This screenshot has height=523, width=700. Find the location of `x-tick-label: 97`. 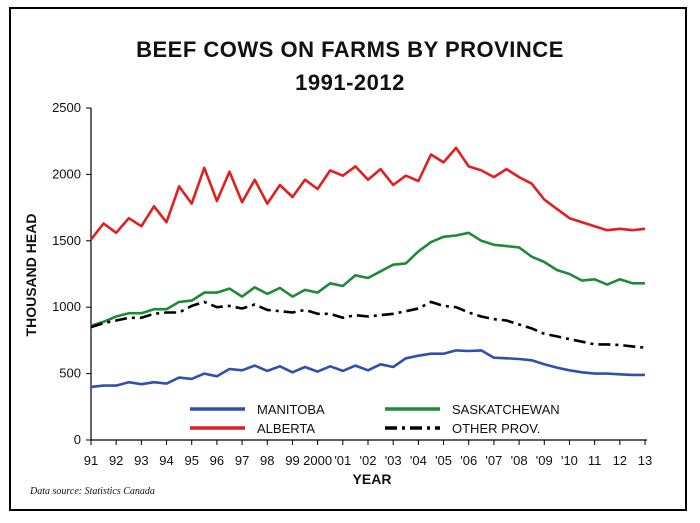

x-tick-label: 97 is located at coordinates (242, 460).